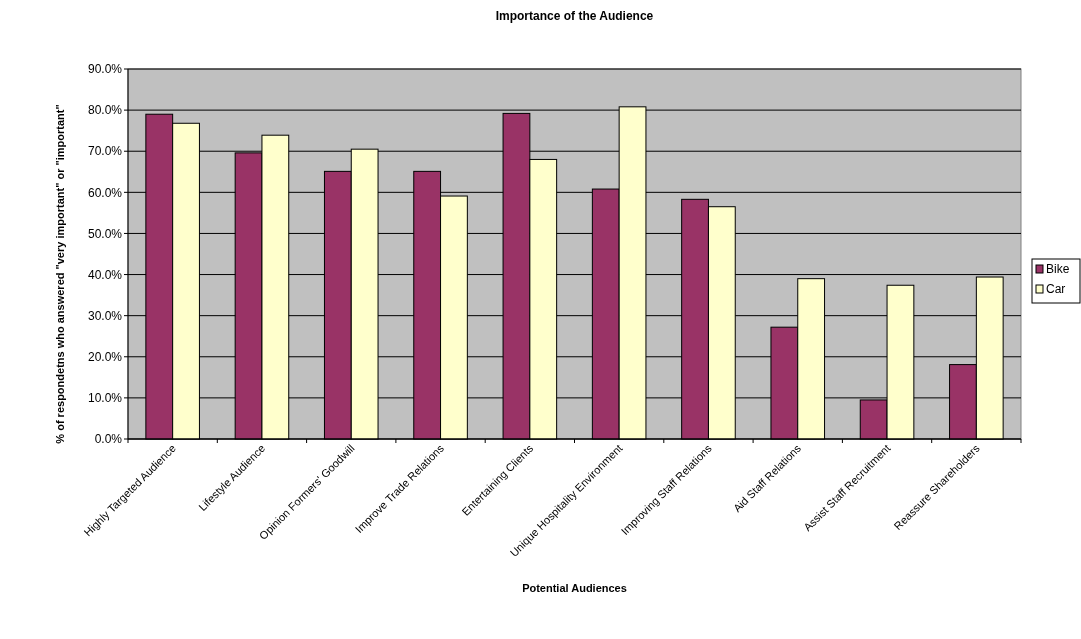 The image size is (1081, 639). I want to click on legend-label: Car, so click(1056, 289).